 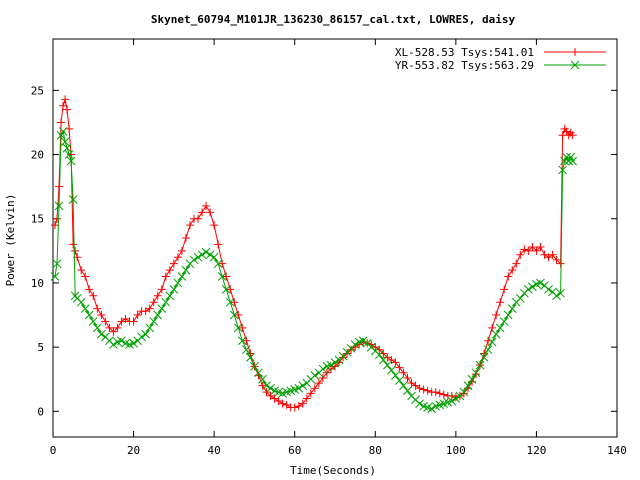 What do you see at coordinates (37, 90) in the screenshot?
I see `y-tick-label: 25` at bounding box center [37, 90].